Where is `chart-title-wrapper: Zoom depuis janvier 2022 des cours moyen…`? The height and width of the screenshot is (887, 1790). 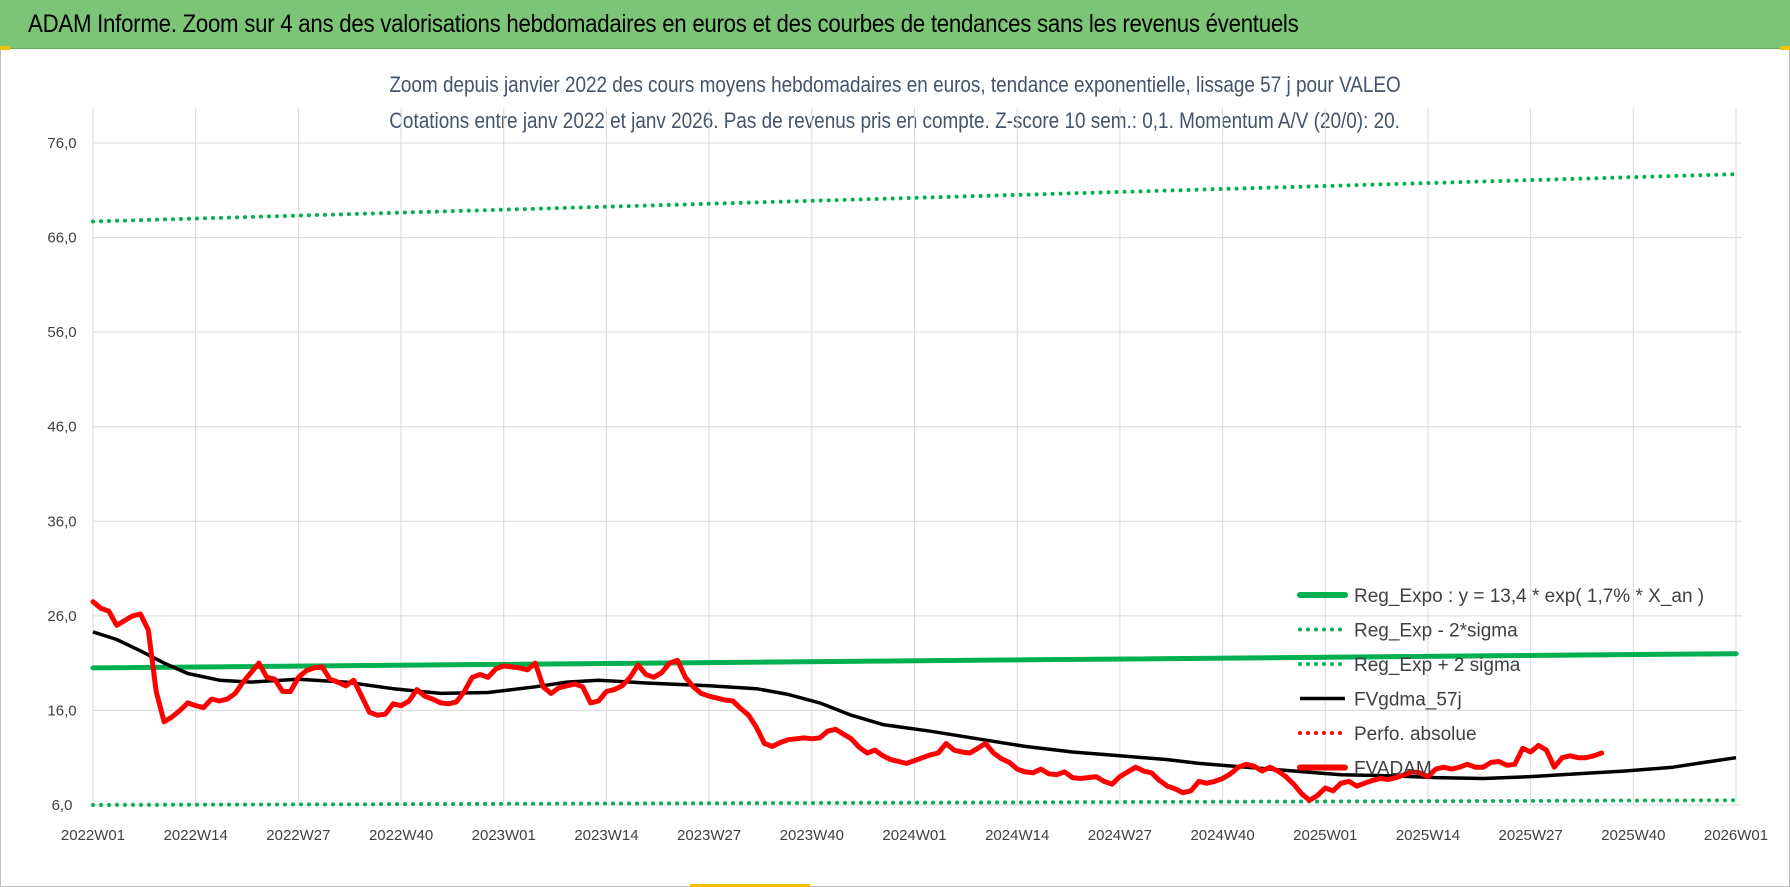
chart-title-wrapper: Zoom depuis janvier 2022 des cours moyen… is located at coordinates (895, 85).